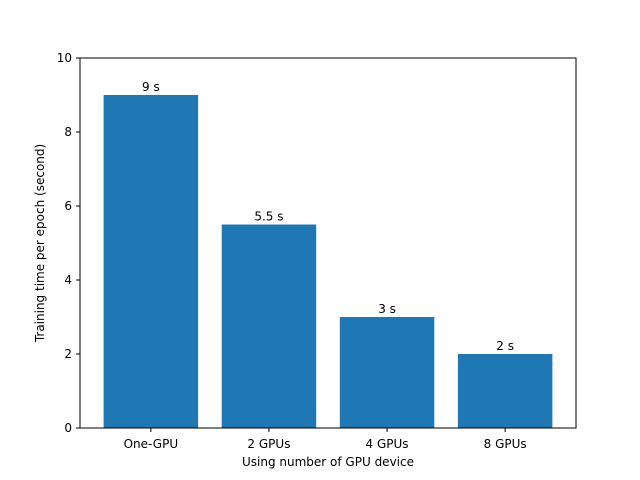 This screenshot has height=480, width=640. What do you see at coordinates (325, 439) in the screenshot?
I see `x-axis: One-GPU 2 GPUs 4 GPUs 8 GPUs` at bounding box center [325, 439].